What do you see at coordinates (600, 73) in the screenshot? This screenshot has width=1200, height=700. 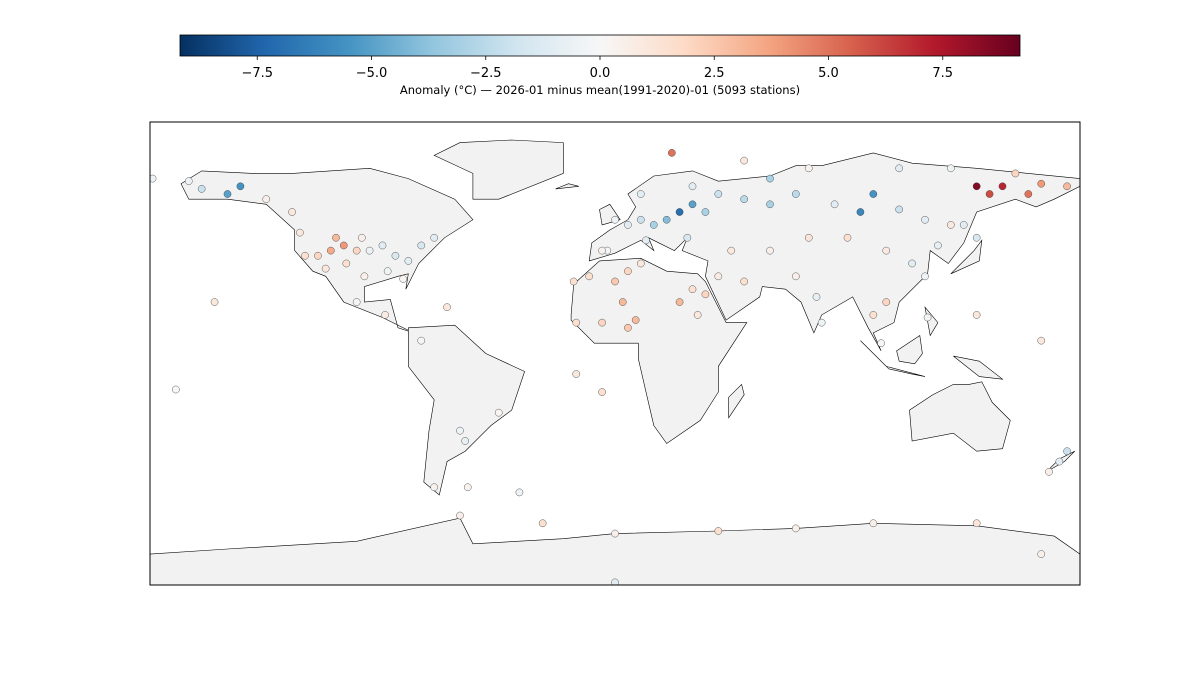 I see `colorbar-tick-label: 0.0` at bounding box center [600, 73].